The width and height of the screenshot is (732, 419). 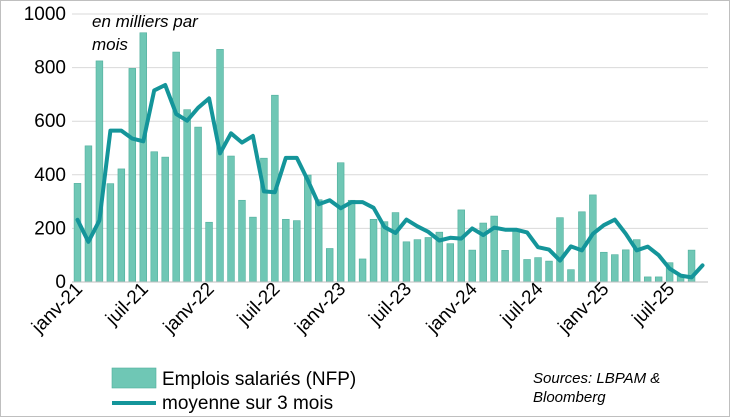 What do you see at coordinates (596, 378) in the screenshot?
I see `source-note-line1: Sources: LBPAM &` at bounding box center [596, 378].